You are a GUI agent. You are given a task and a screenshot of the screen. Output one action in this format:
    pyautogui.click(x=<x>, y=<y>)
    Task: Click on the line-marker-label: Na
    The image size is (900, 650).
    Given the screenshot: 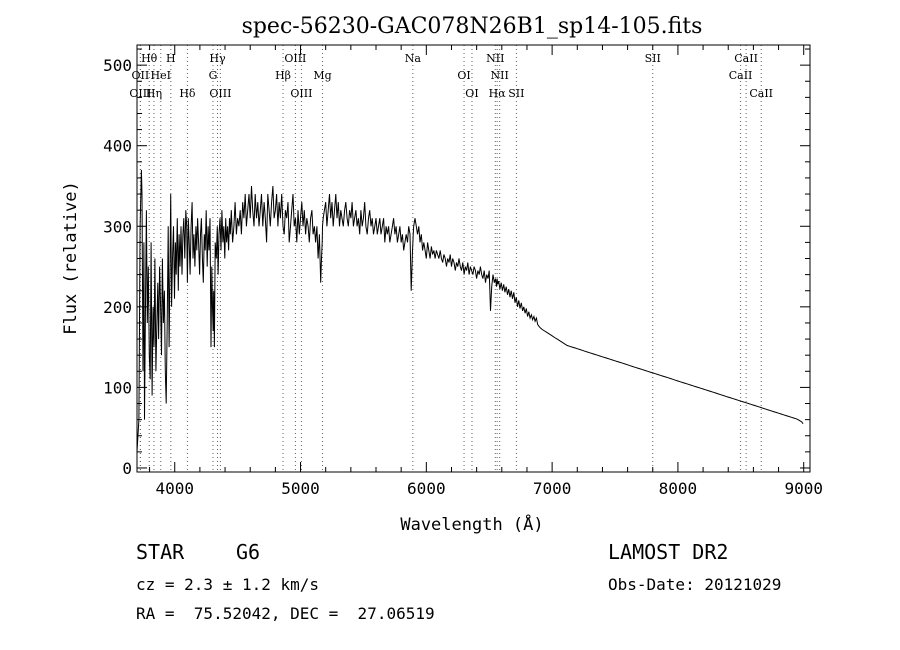 What is the action you would take?
    pyautogui.click(x=413, y=58)
    